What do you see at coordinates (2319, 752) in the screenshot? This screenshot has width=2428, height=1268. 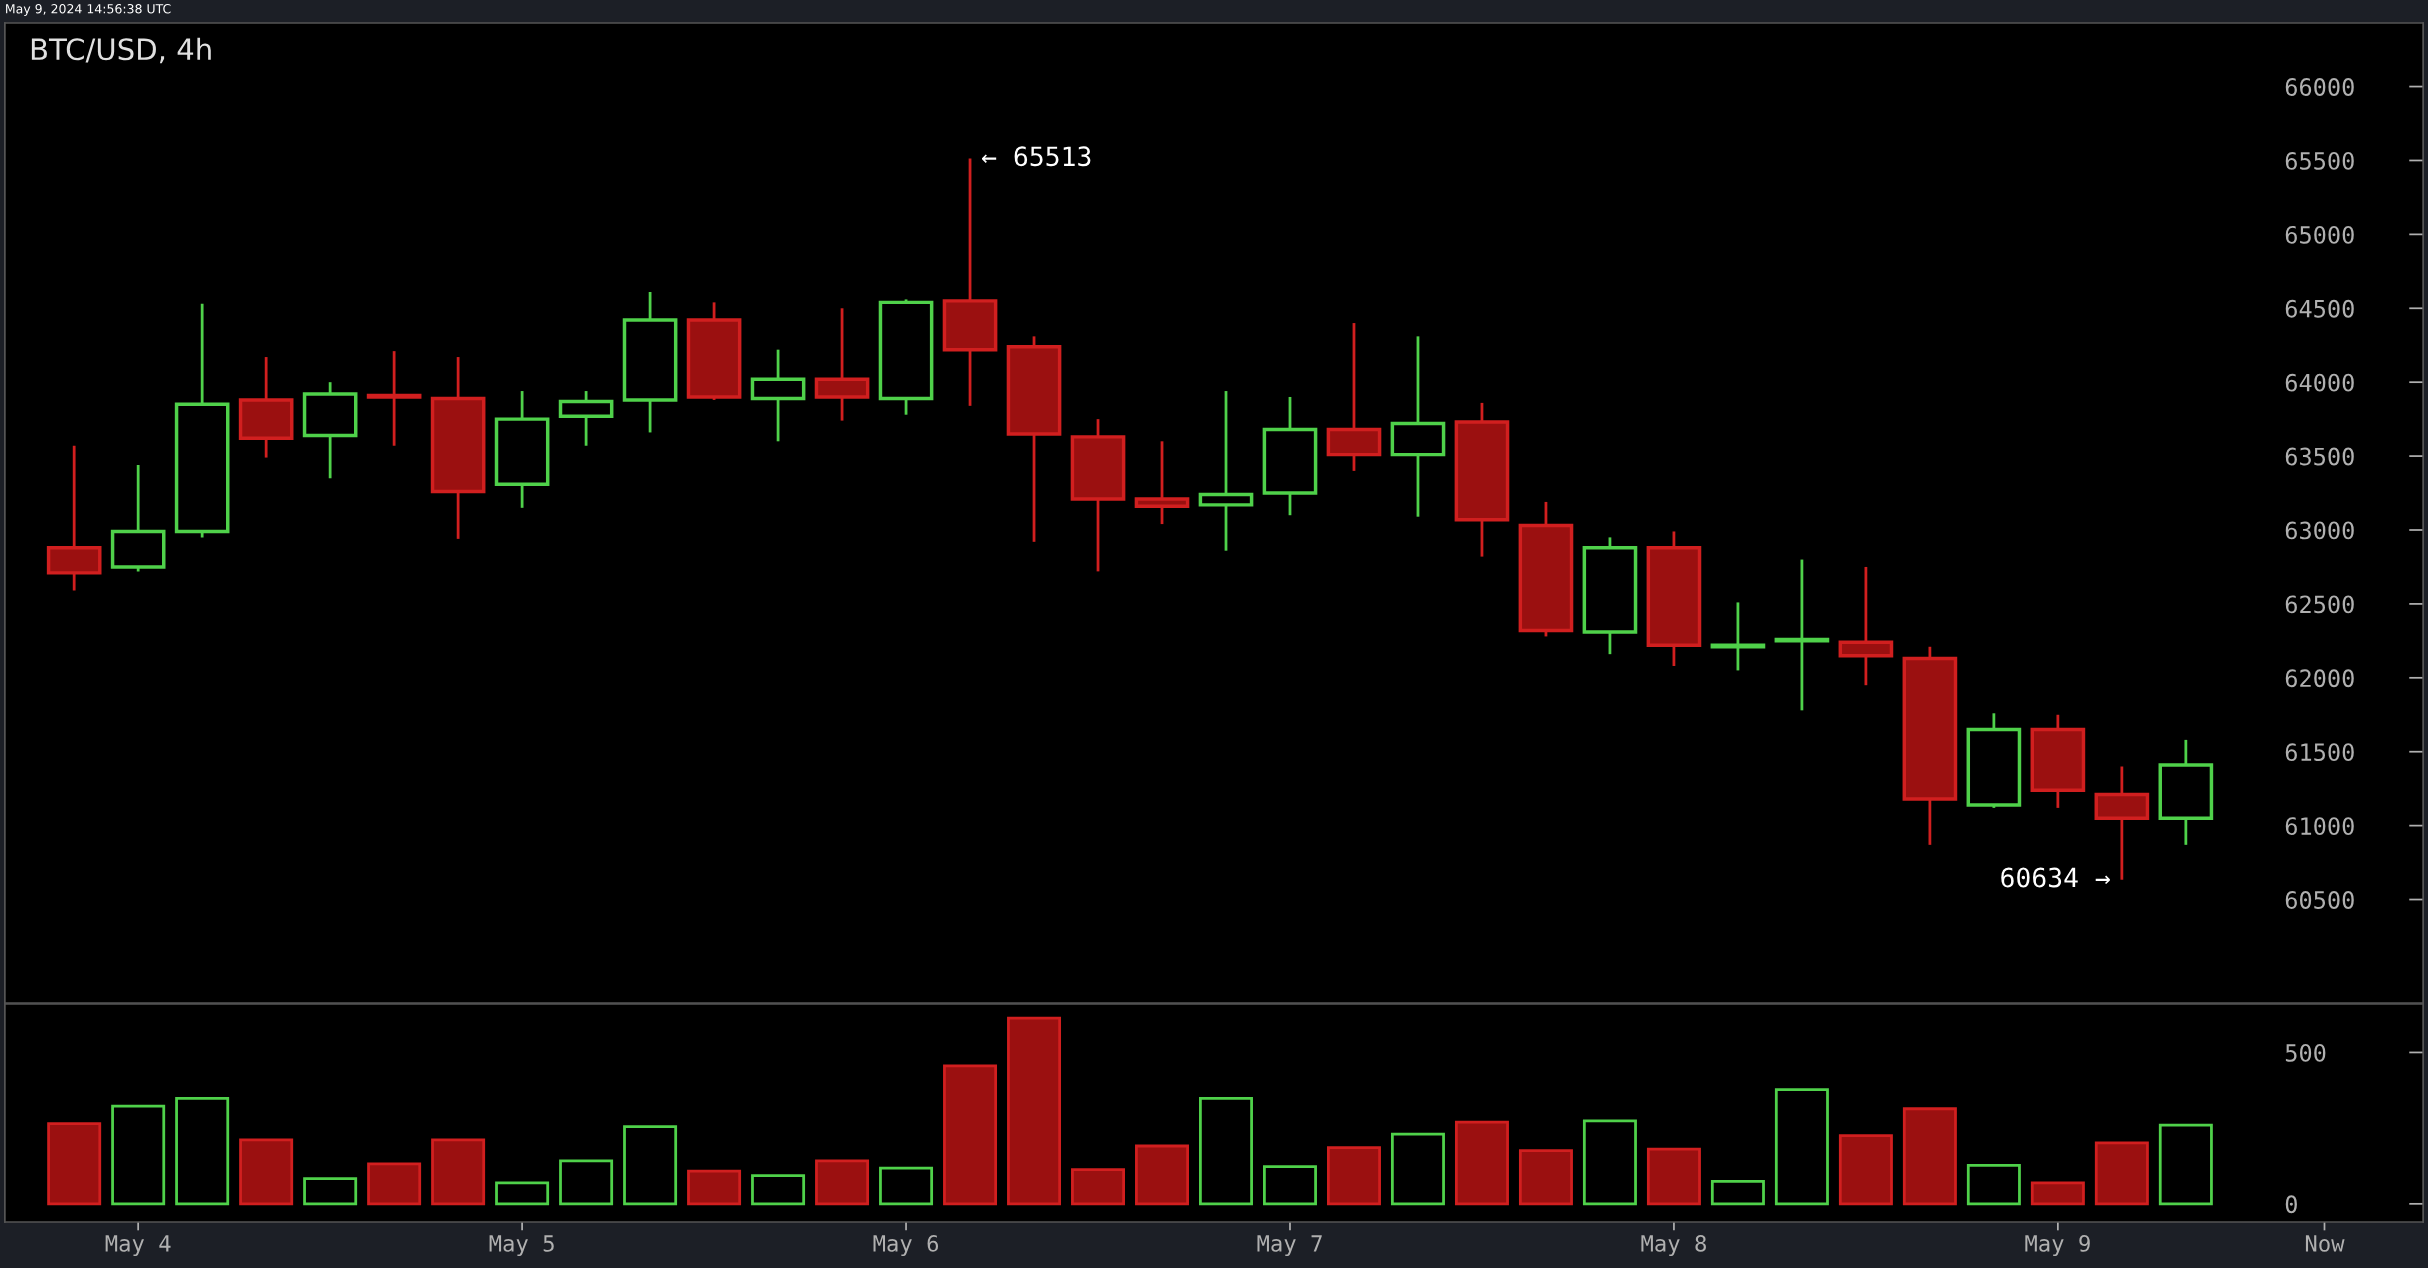 I see `y-tick-label: 61500` at bounding box center [2319, 752].